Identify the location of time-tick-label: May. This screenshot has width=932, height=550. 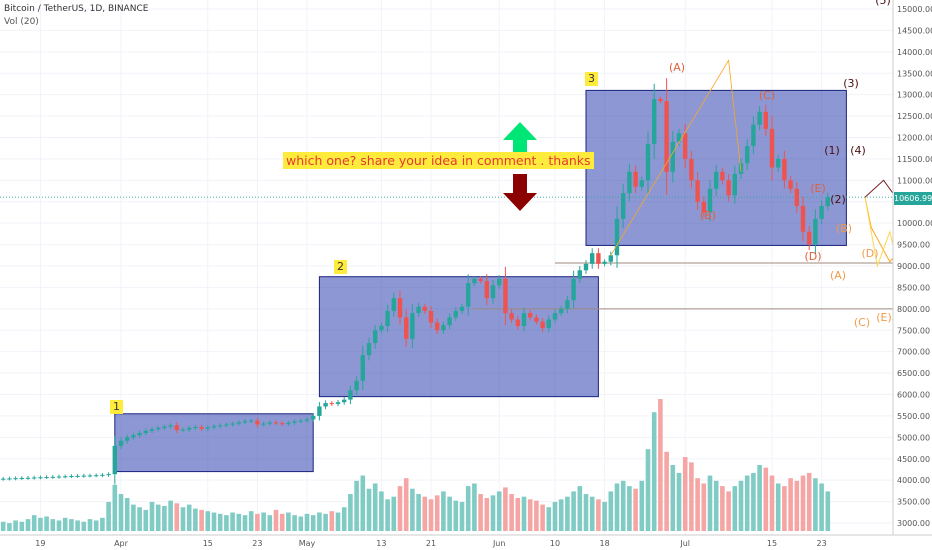
(307, 543).